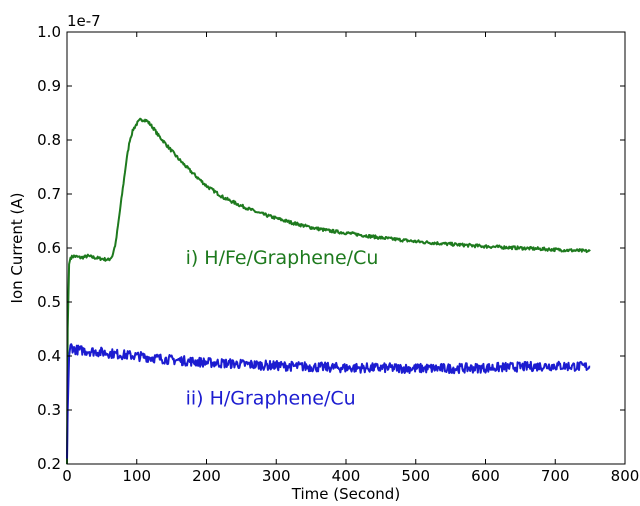  What do you see at coordinates (485, 476) in the screenshot?
I see `x-tick-label: 600` at bounding box center [485, 476].